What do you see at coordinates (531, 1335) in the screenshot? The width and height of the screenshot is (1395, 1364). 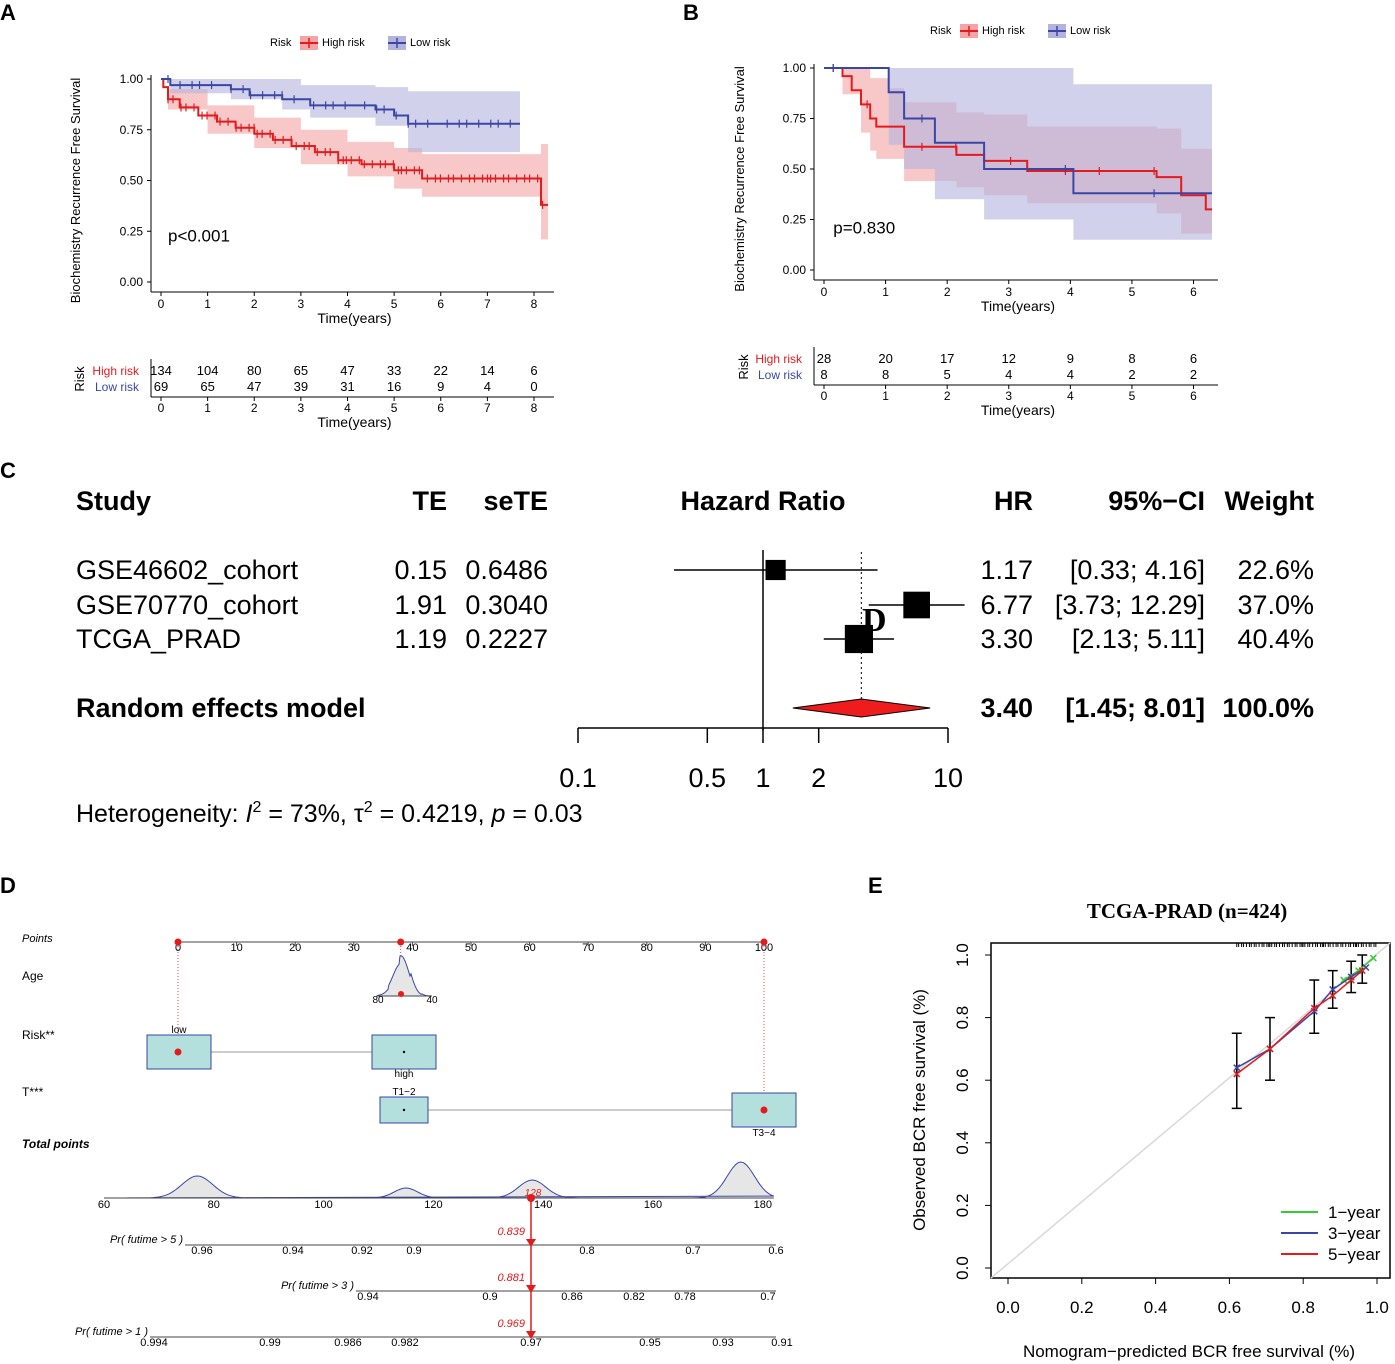 I see `prob-arrow` at bounding box center [531, 1335].